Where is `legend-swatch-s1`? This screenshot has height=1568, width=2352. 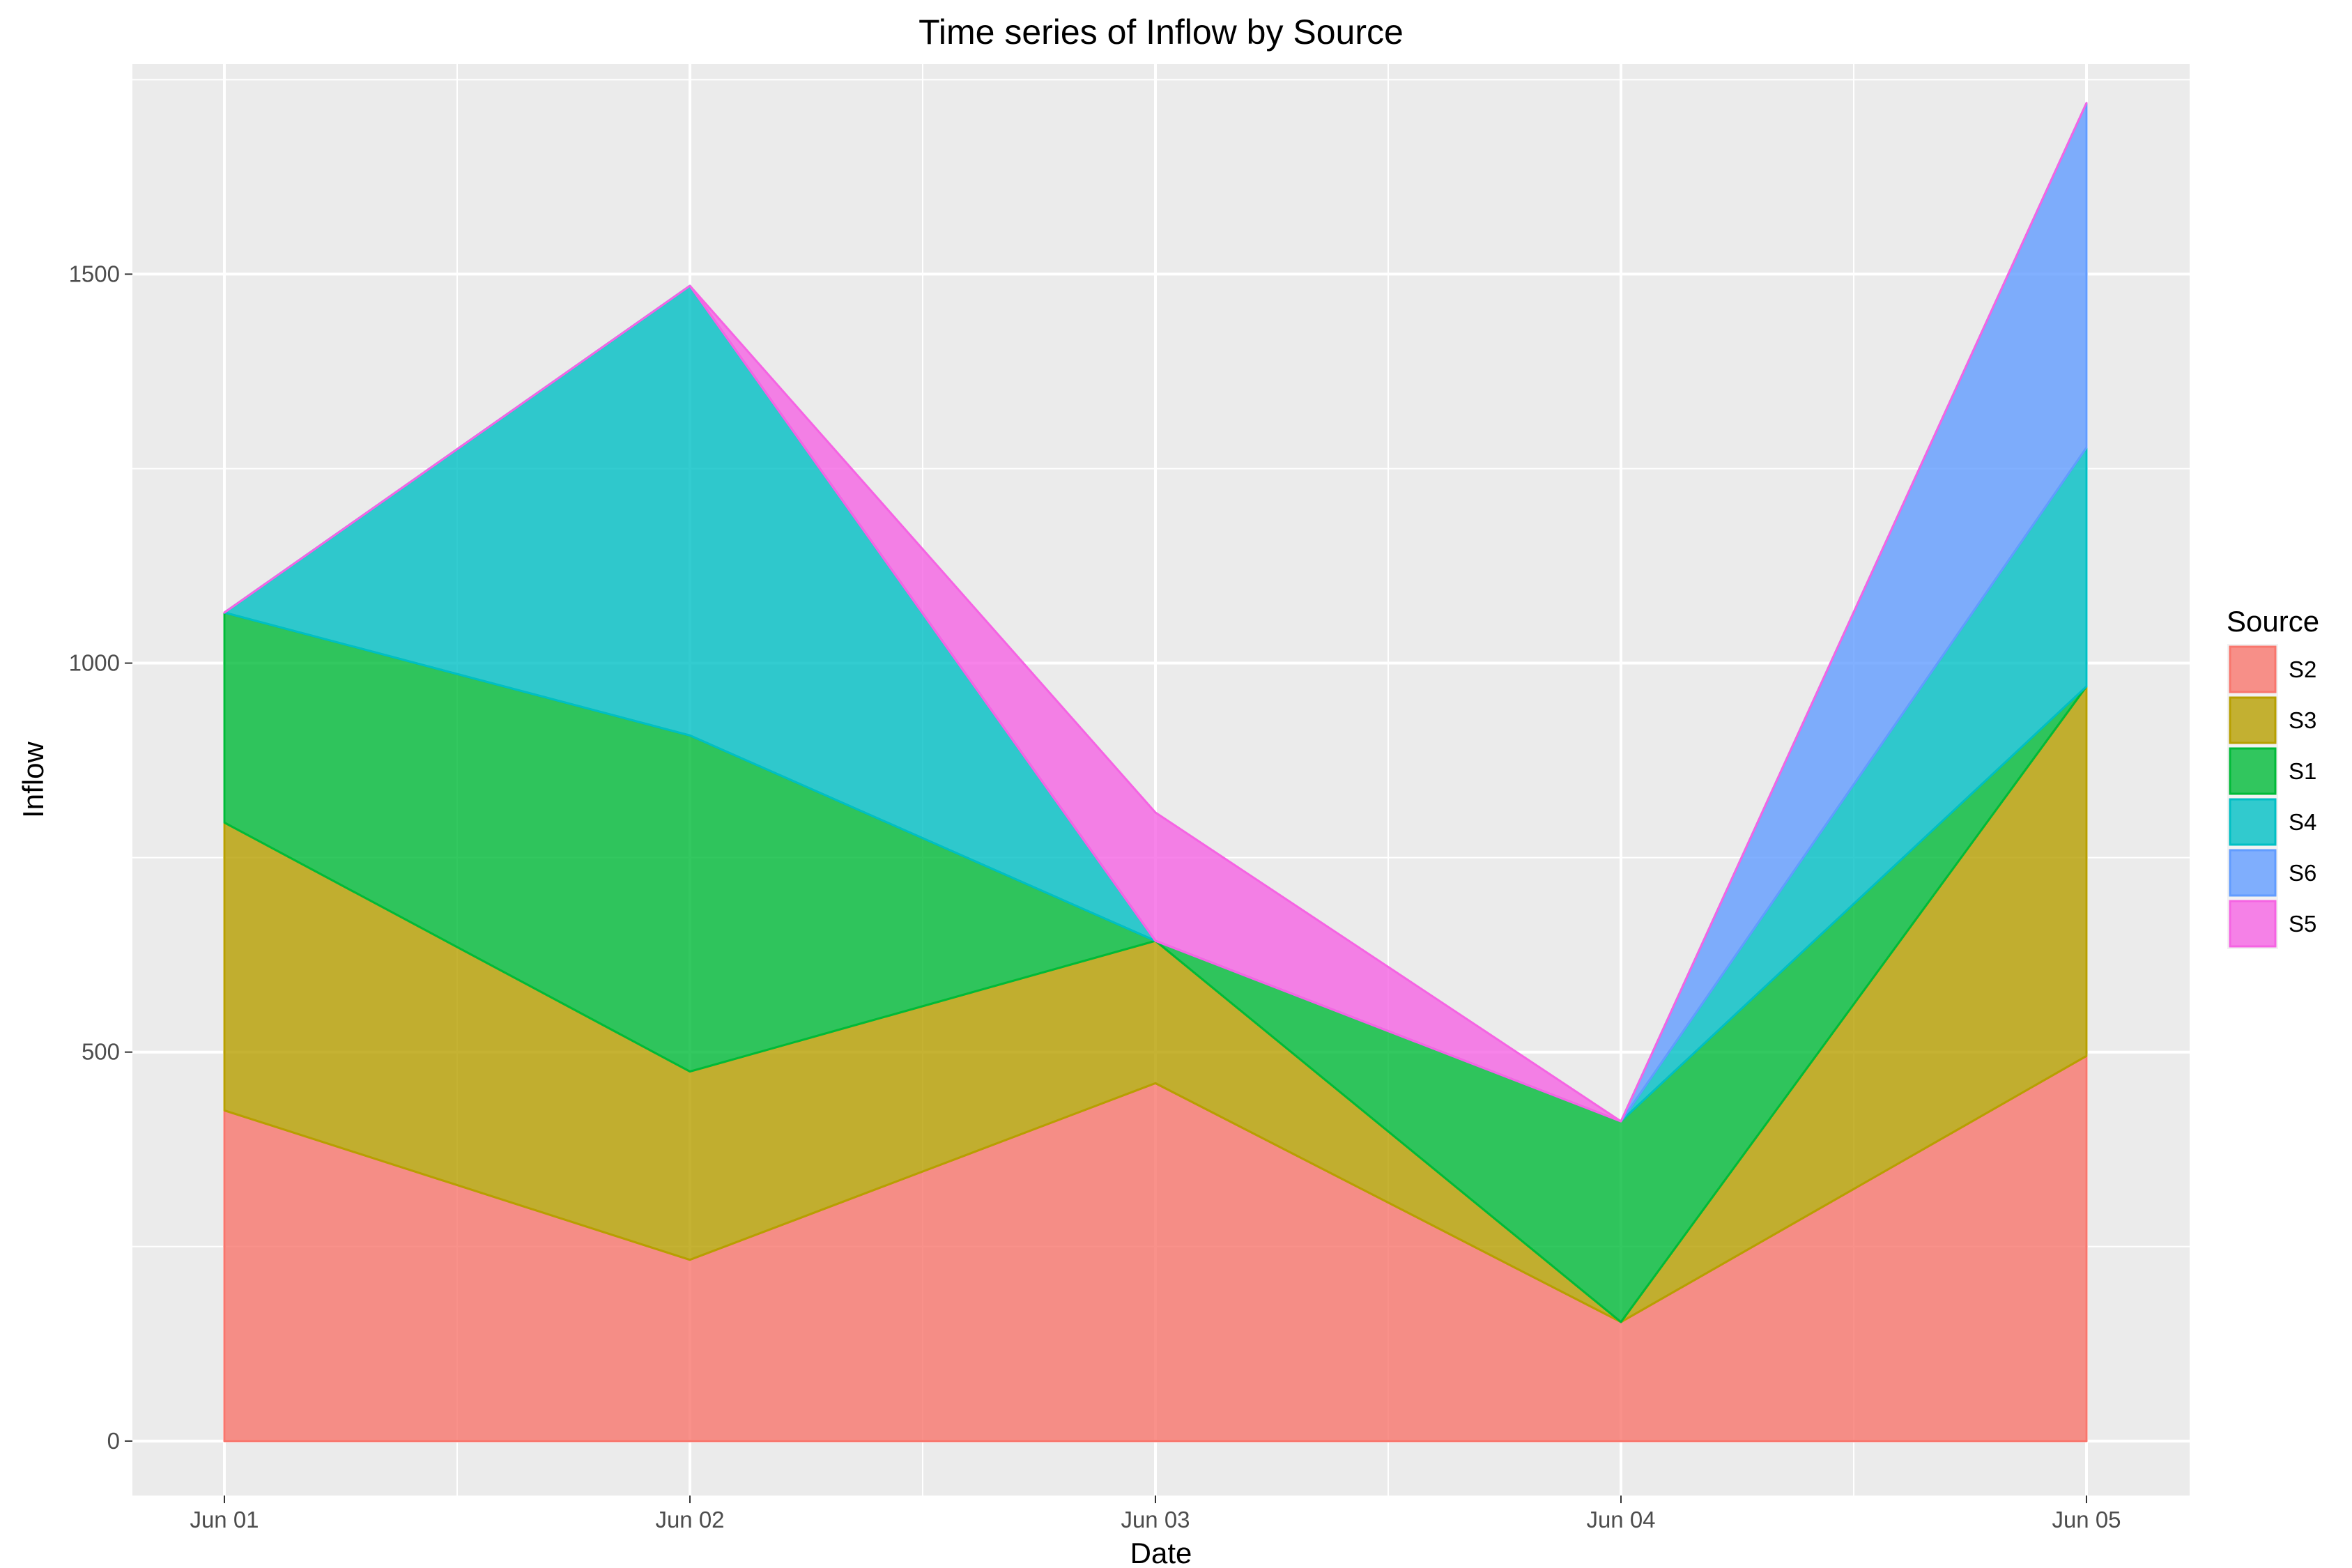 legend-swatch-s1 is located at coordinates (2253, 771).